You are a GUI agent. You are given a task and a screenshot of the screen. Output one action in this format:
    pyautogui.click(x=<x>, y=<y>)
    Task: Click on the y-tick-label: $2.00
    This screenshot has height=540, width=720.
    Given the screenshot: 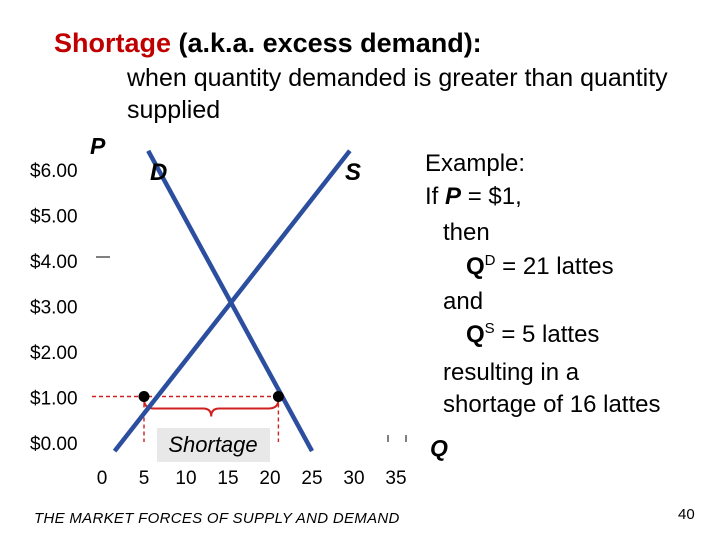 What is the action you would take?
    pyautogui.click(x=54, y=353)
    